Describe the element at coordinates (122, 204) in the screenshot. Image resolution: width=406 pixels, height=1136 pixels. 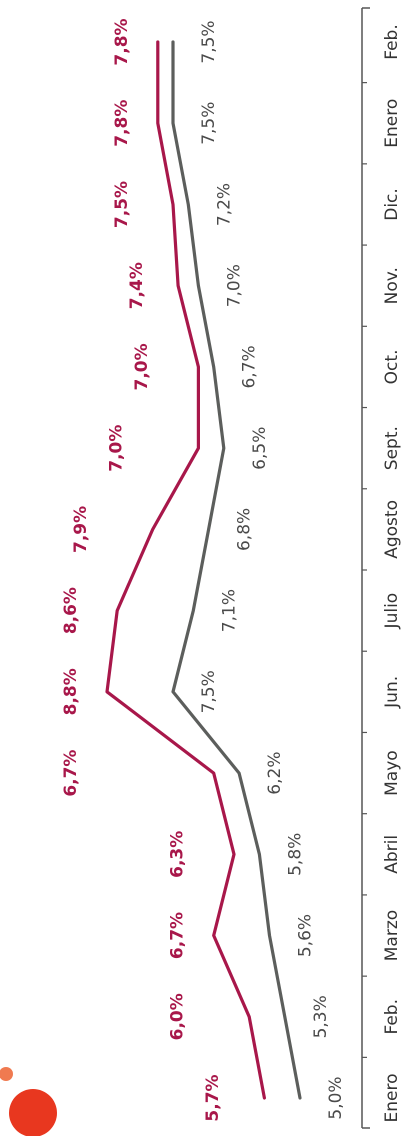
I see `data-label-red: 7,5%` at that location.